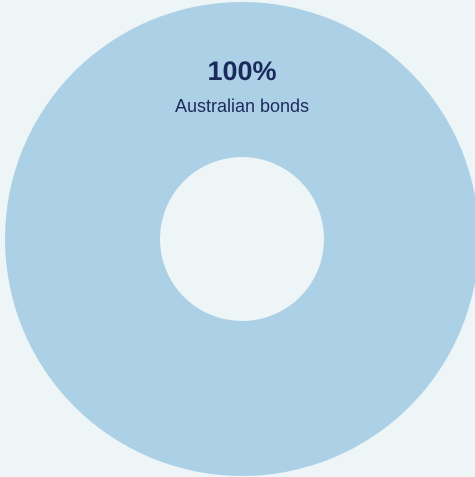 The width and height of the screenshot is (475, 477). What do you see at coordinates (242, 106) in the screenshot?
I see `segment-category-label: Australian bonds` at bounding box center [242, 106].